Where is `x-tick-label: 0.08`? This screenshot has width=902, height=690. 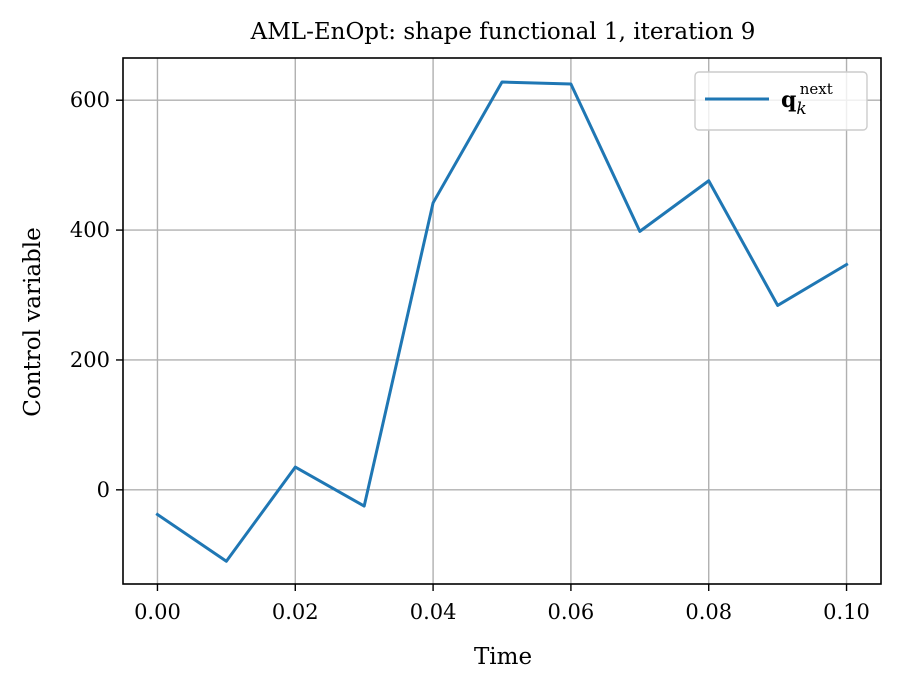 x-tick-label: 0.08 is located at coordinates (708, 612).